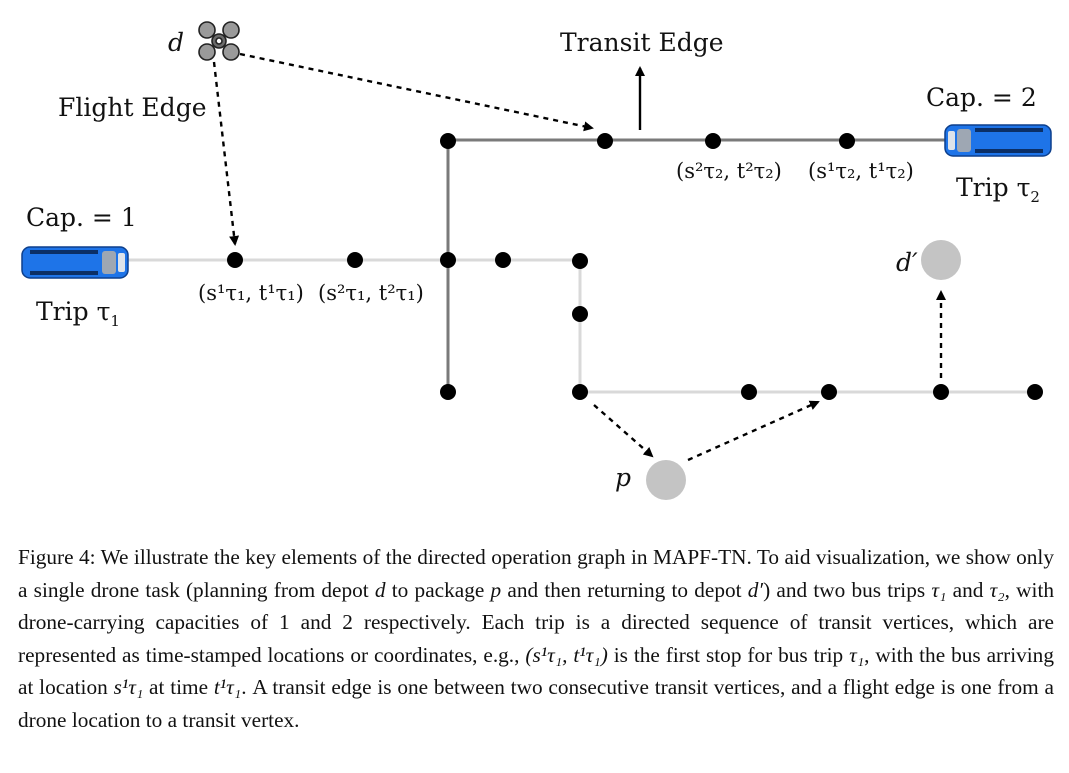 The image size is (1069, 773). What do you see at coordinates (81, 217) in the screenshot?
I see `capacity-1-label: Cap. = 1` at bounding box center [81, 217].